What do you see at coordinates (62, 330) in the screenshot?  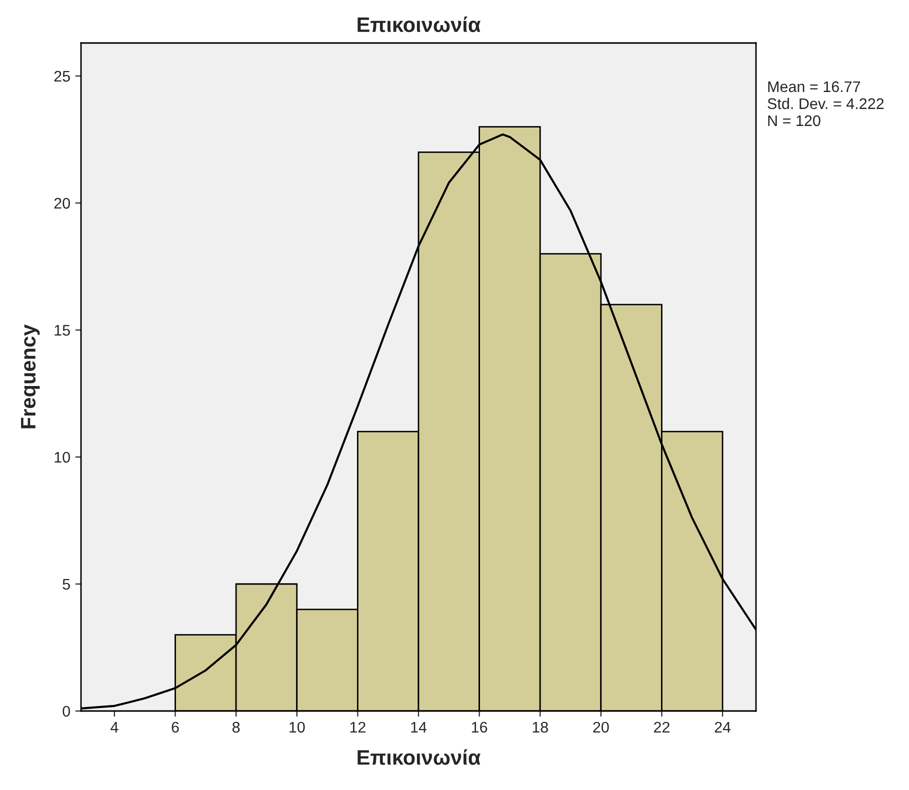 I see `y-tick-label: 15` at bounding box center [62, 330].